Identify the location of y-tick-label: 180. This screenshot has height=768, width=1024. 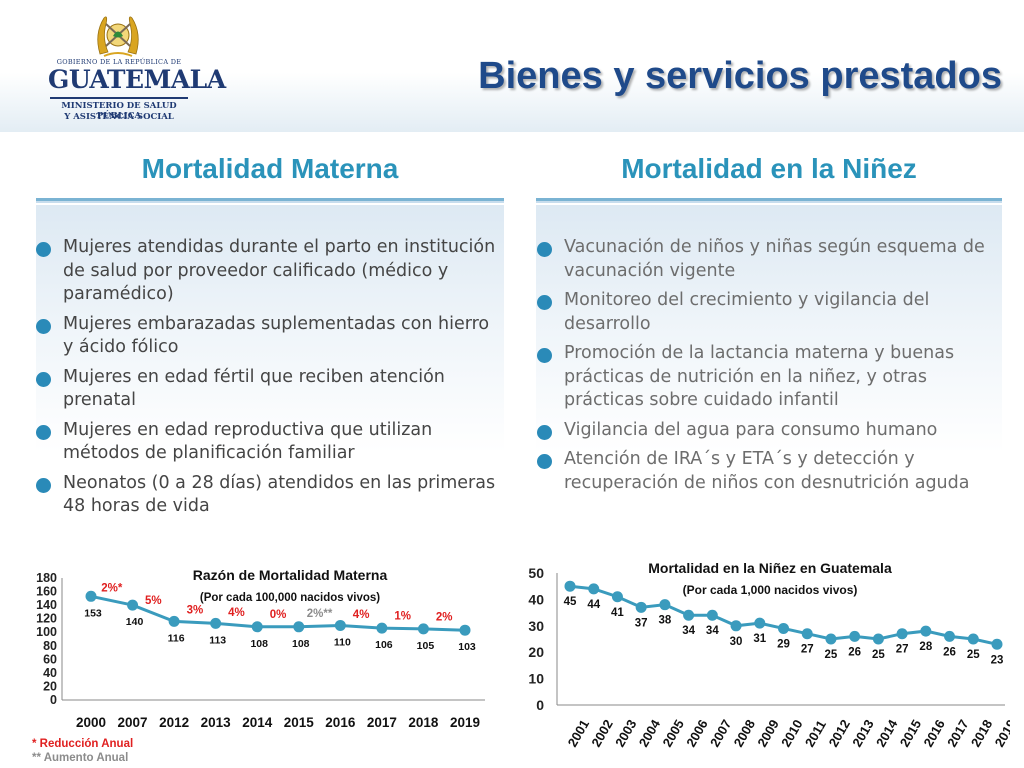
(46, 578).